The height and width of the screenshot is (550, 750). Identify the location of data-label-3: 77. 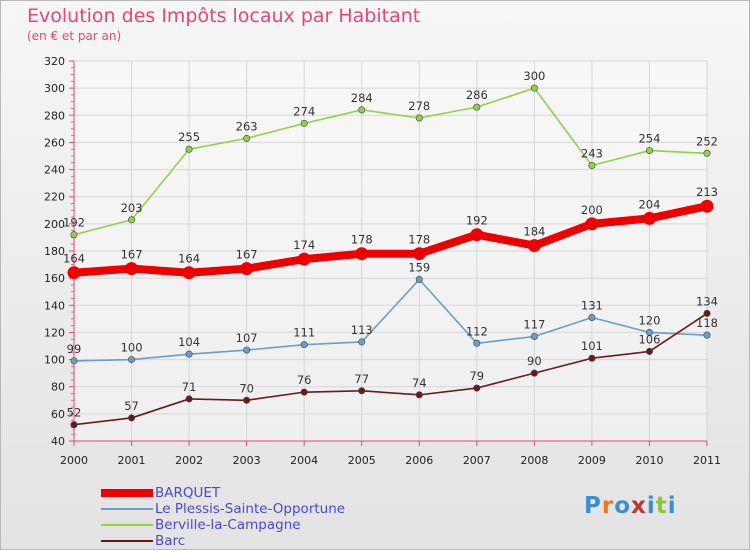
(361, 379).